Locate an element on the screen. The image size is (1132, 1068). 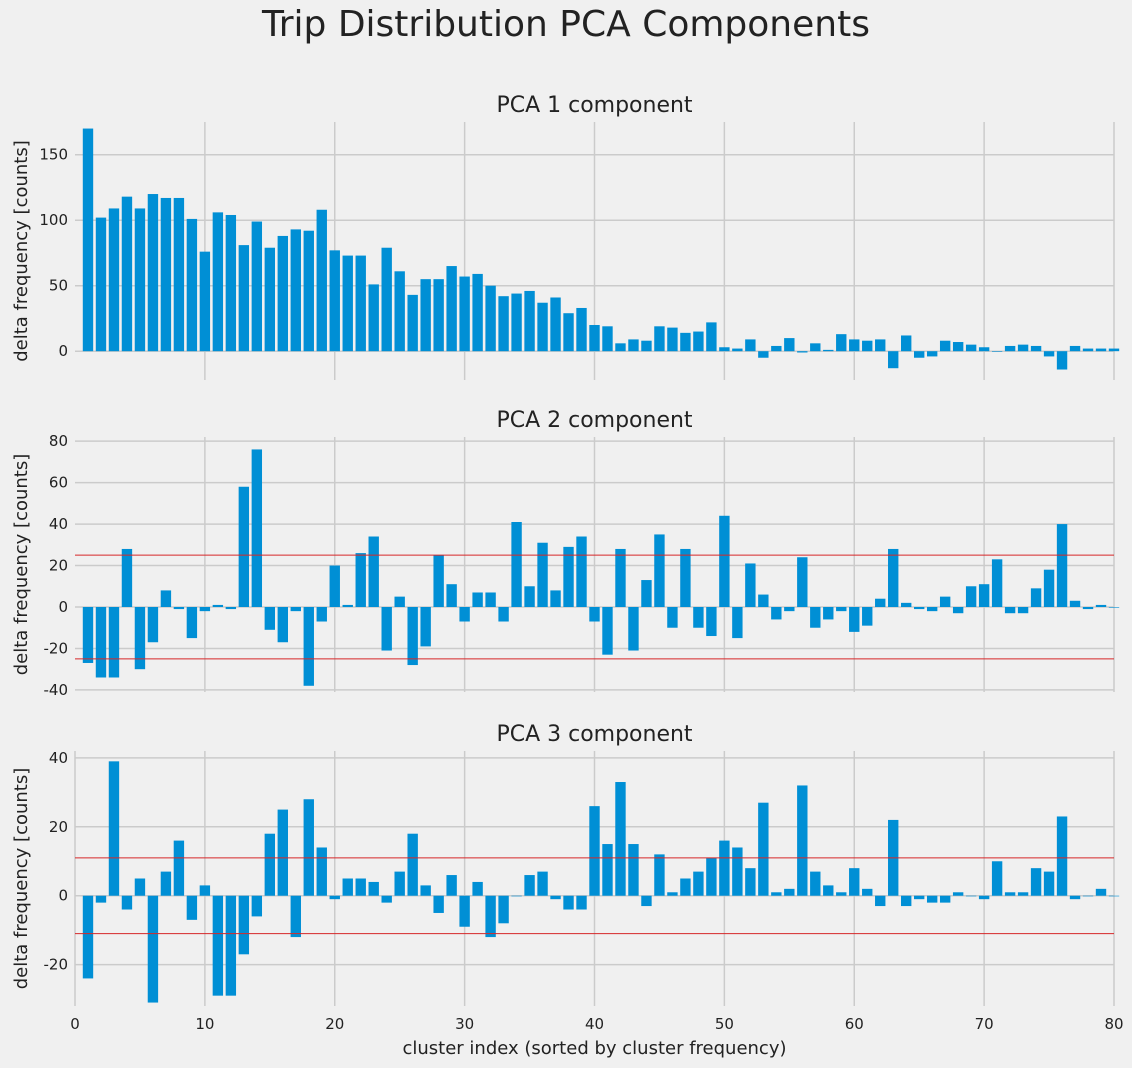
y-tick-label: 0 is located at coordinates (63, 351).